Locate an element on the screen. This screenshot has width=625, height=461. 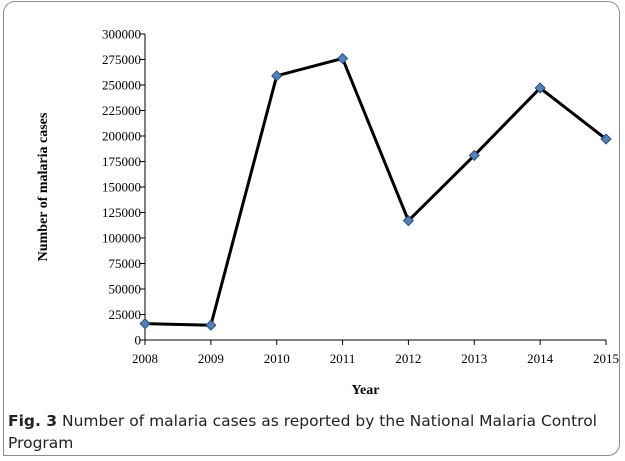
y-tick-label: 275000 is located at coordinates (121, 59).